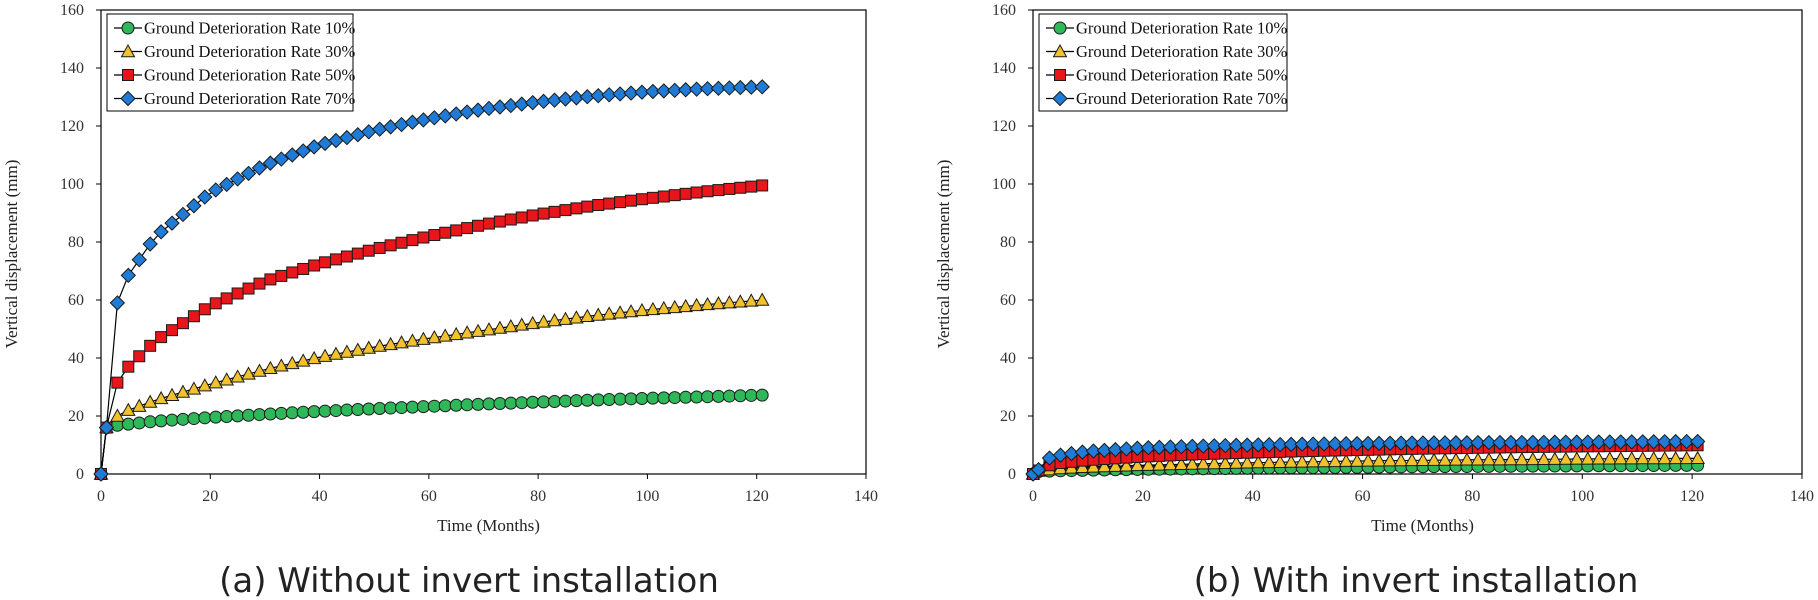  What do you see at coordinates (538, 496) in the screenshot?
I see `x-tick-label: 80` at bounding box center [538, 496].